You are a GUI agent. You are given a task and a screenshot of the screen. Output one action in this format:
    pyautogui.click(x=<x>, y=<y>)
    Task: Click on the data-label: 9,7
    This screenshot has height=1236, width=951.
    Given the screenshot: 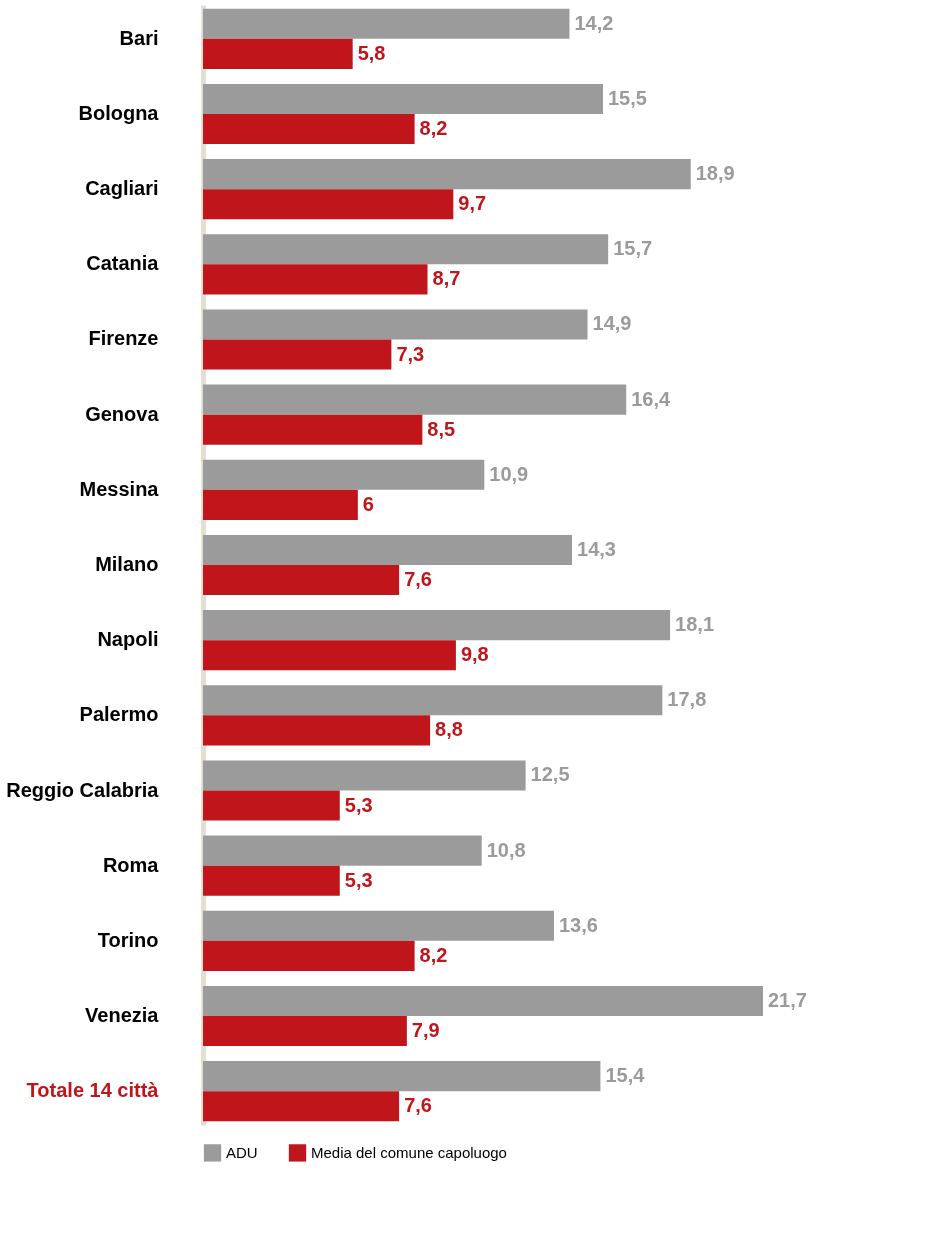 What is the action you would take?
    pyautogui.click(x=472, y=203)
    